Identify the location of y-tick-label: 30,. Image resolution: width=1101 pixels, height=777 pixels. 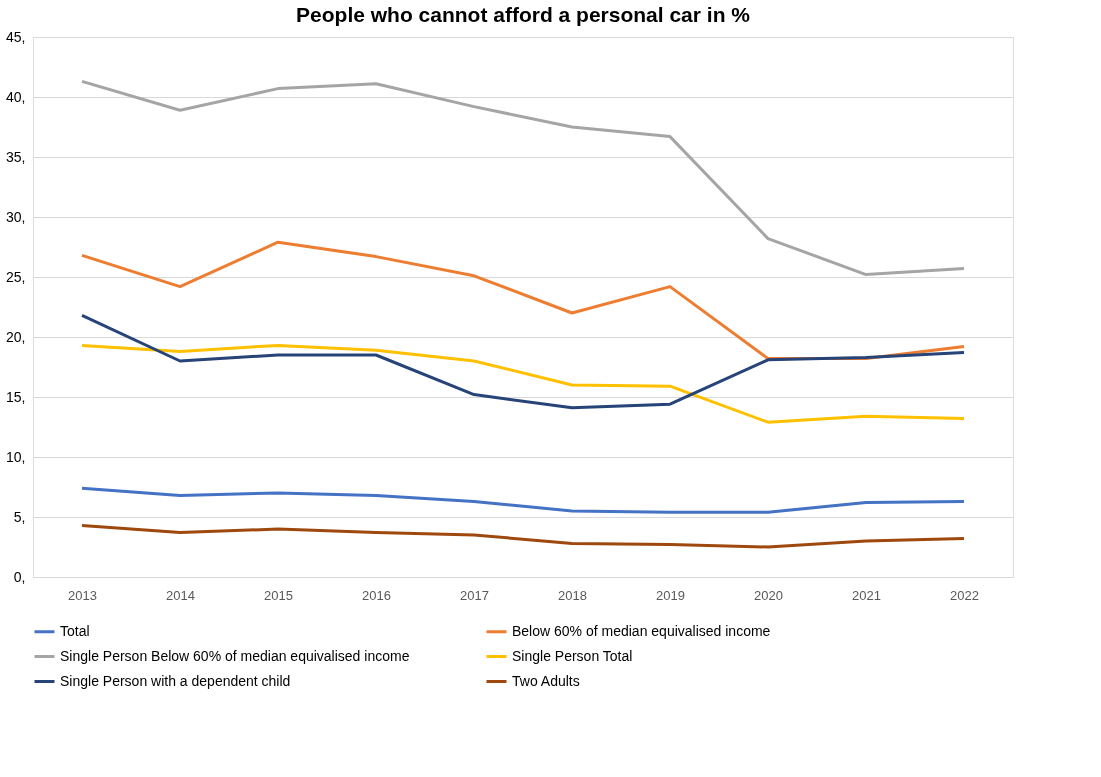
(16, 216).